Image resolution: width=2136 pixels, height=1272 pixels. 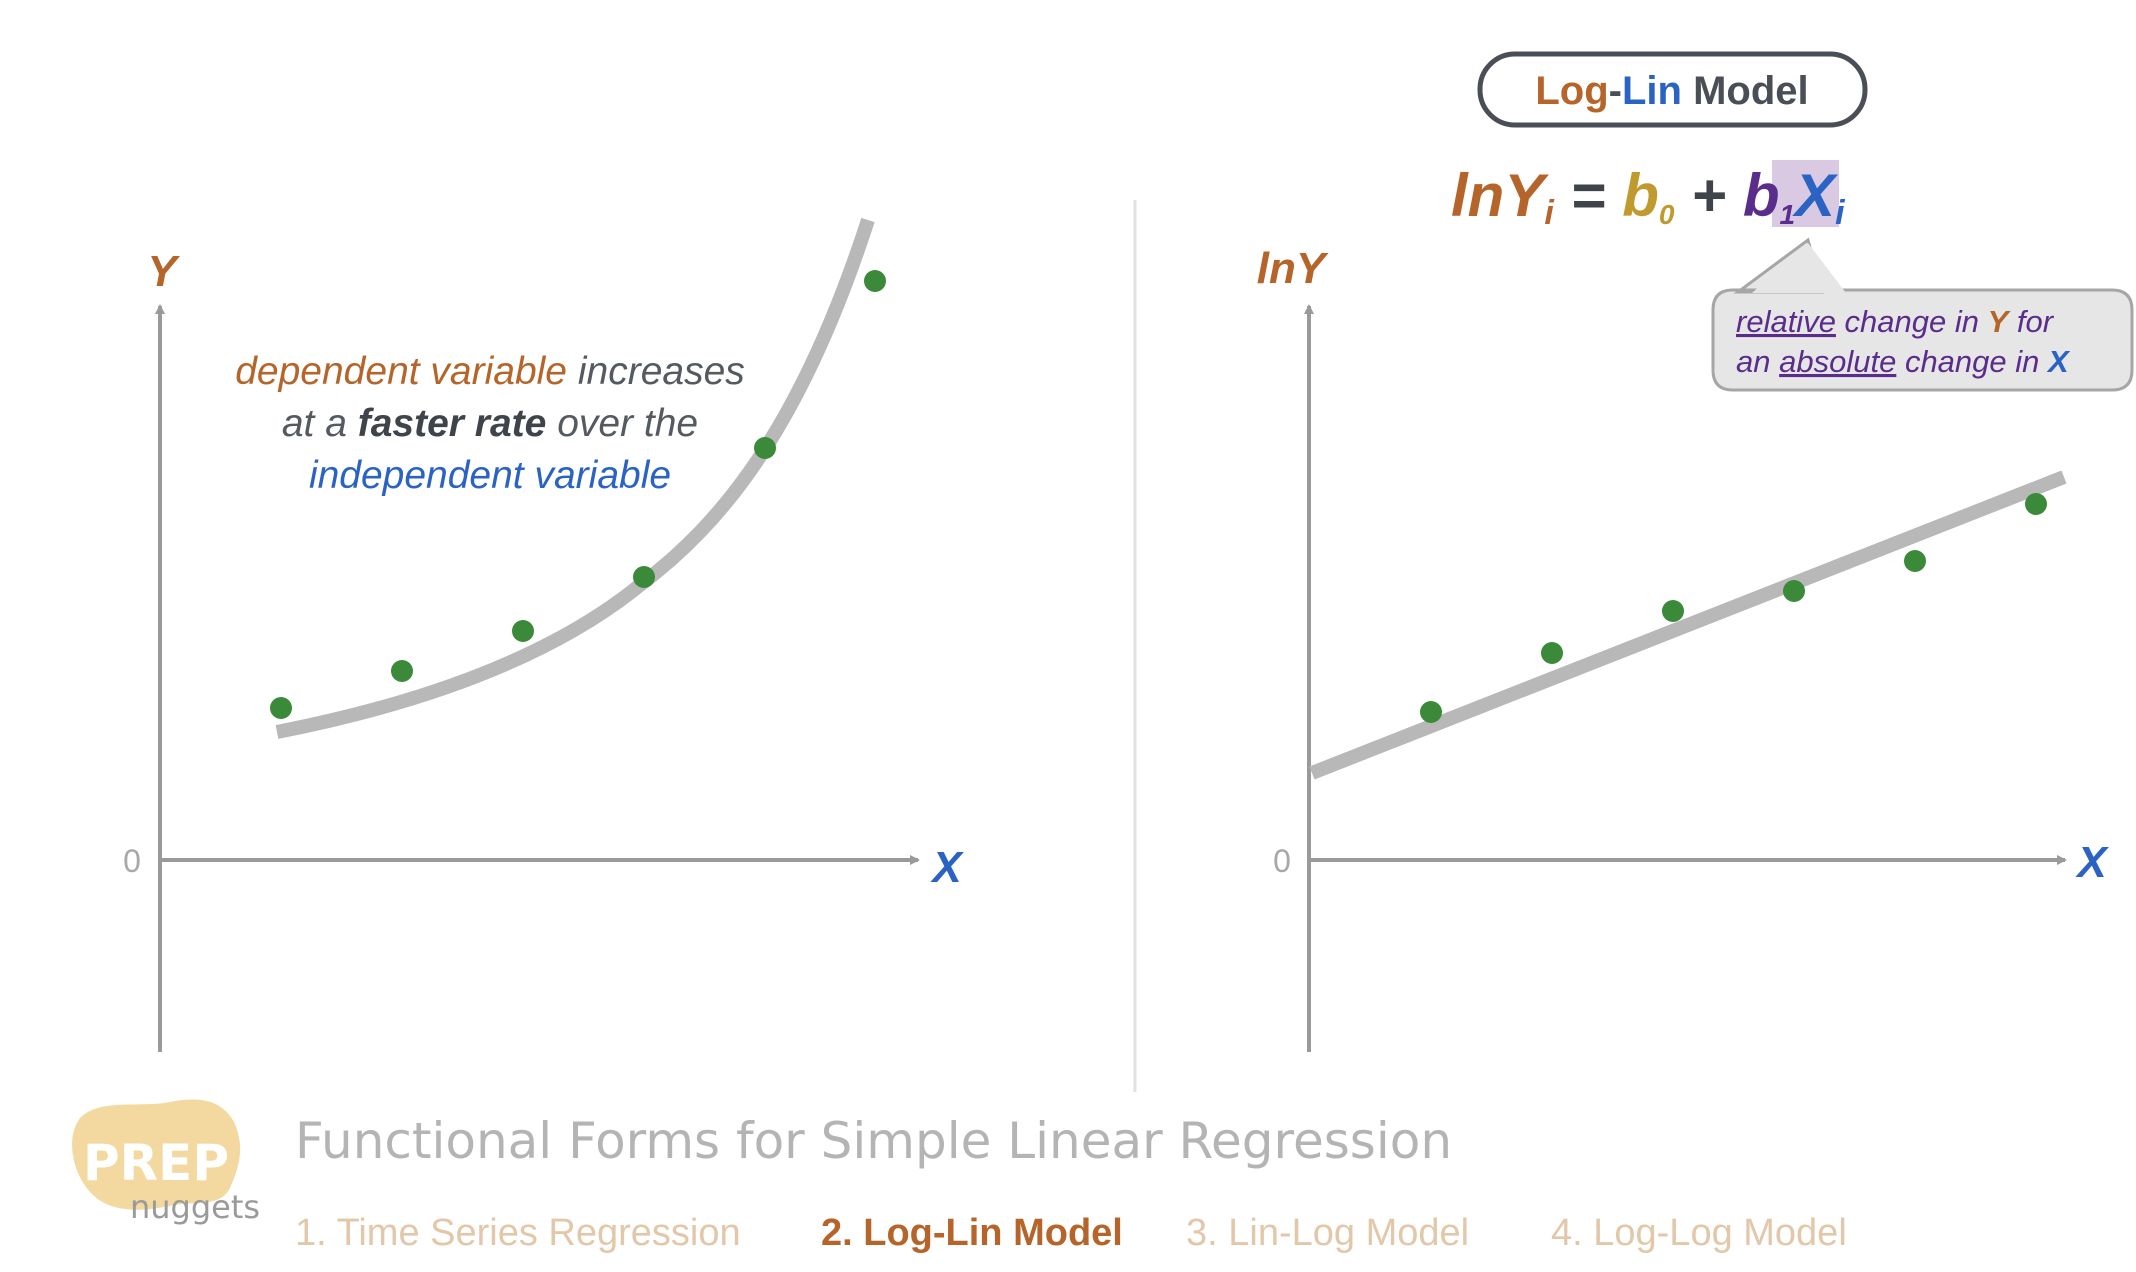 I want to click on nav-item-log-log: 4. Log-Log Model, so click(x=1699, y=1233).